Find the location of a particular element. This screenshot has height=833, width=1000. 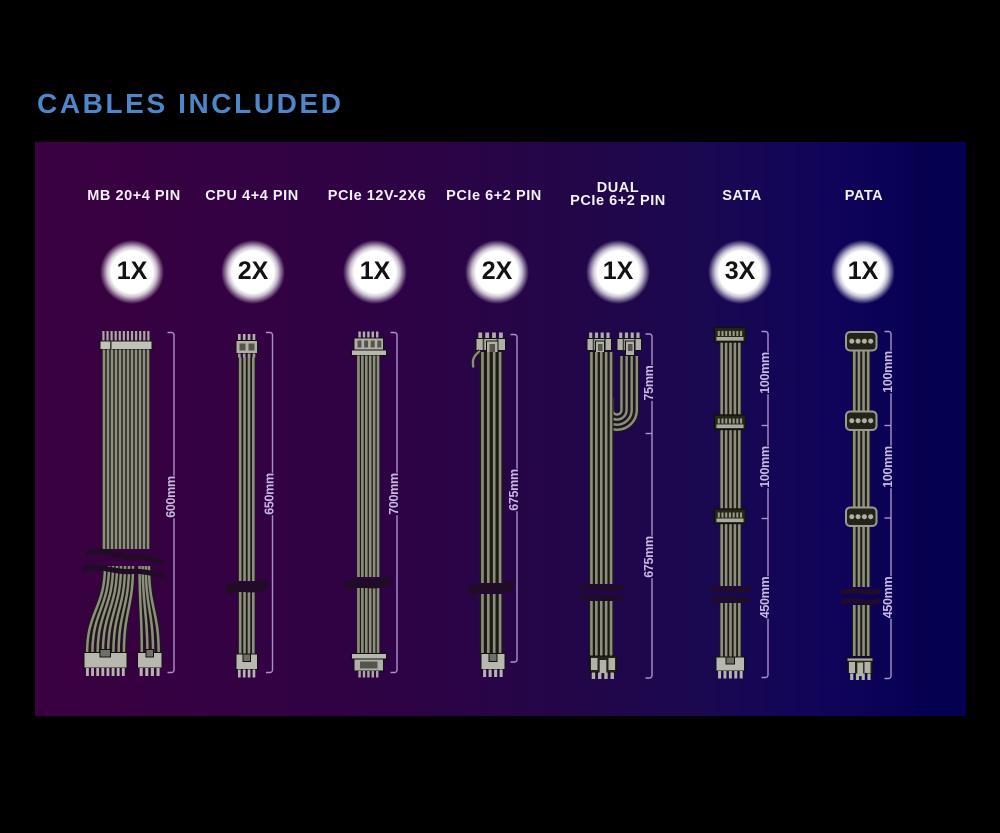

svg-text: 650mm is located at coordinates (270, 494).